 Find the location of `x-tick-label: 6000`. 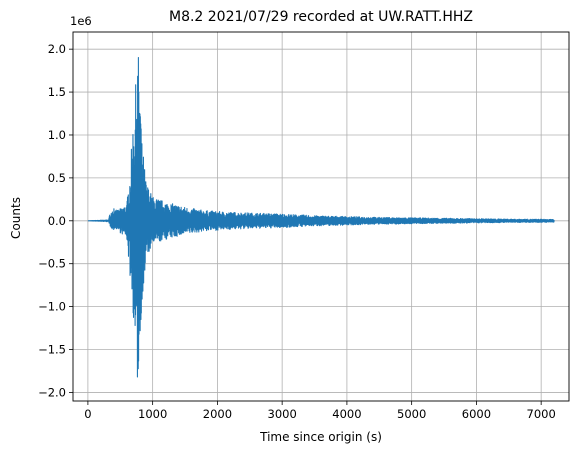

x-tick-label: 6000 is located at coordinates (476, 414).